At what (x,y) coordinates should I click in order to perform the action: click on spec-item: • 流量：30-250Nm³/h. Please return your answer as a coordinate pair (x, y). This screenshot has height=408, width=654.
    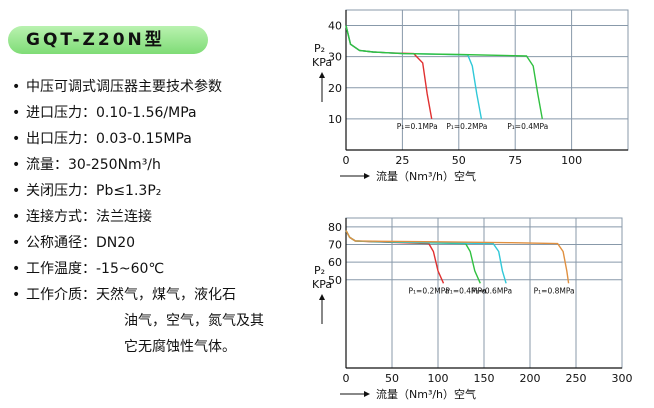
    Looking at the image, I should click on (86, 165).